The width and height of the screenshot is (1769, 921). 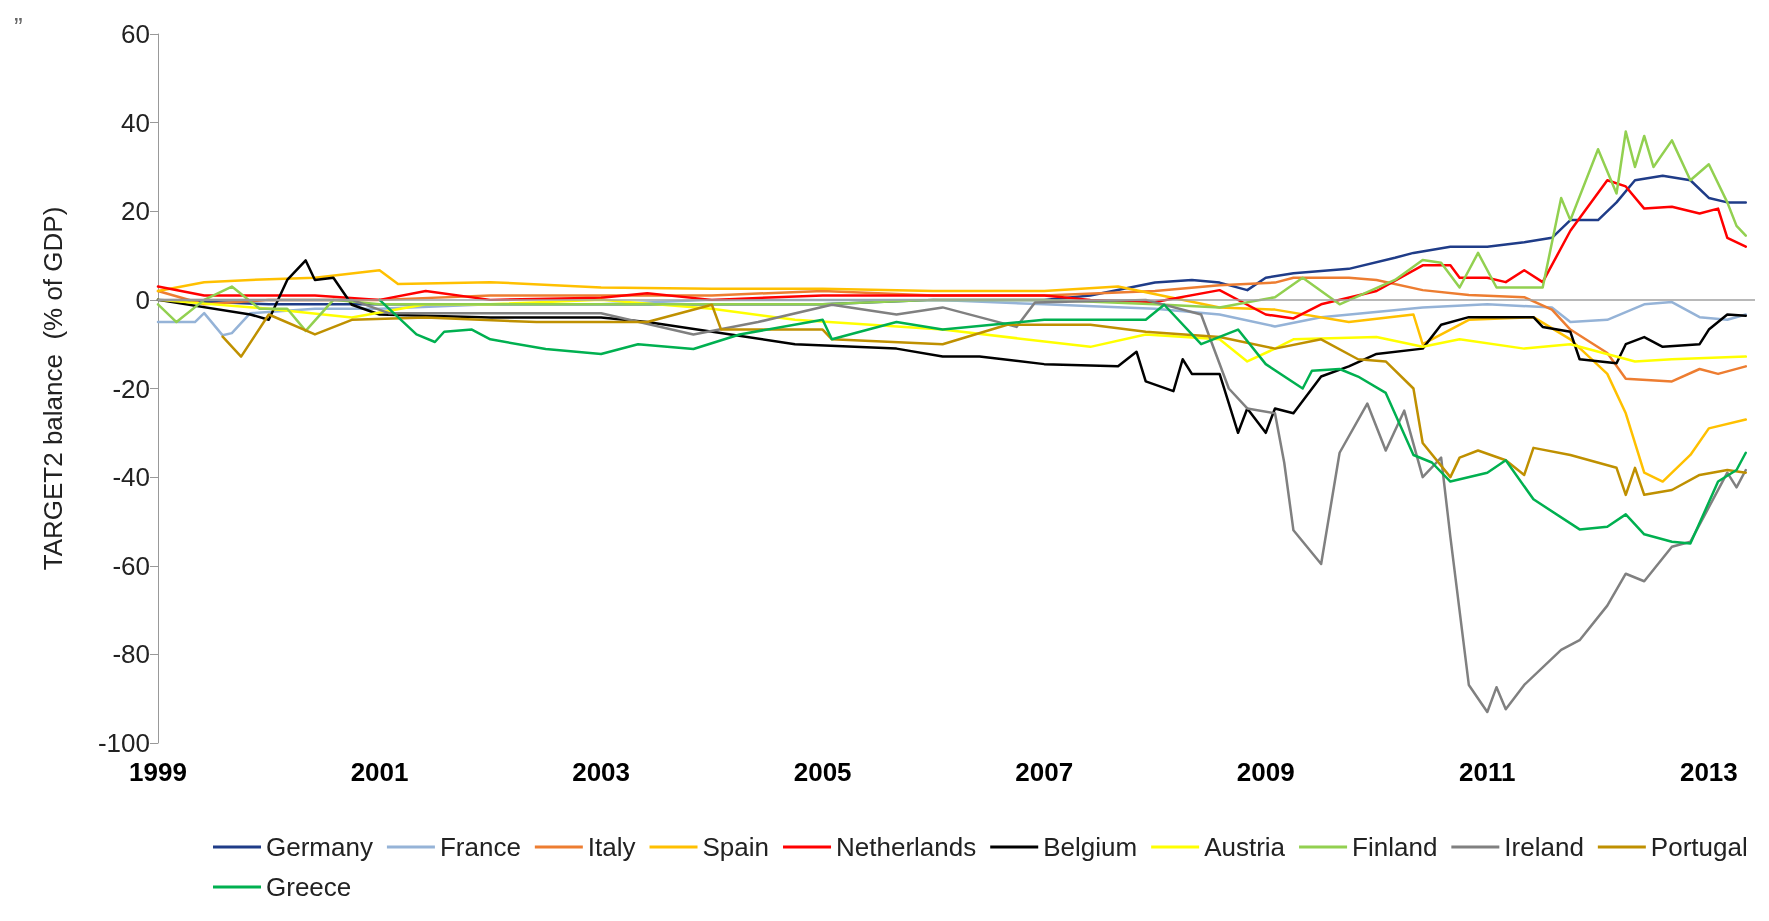 I want to click on x-tick-label: 2003, so click(x=601, y=772).